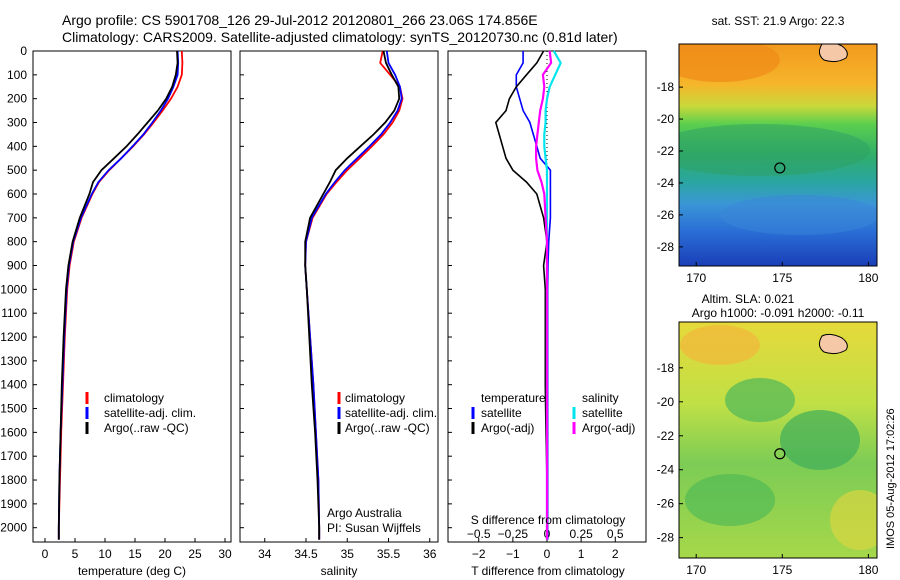 The height and width of the screenshot is (580, 900). I want to click on depth-tick-label: 1900, so click(13, 504).